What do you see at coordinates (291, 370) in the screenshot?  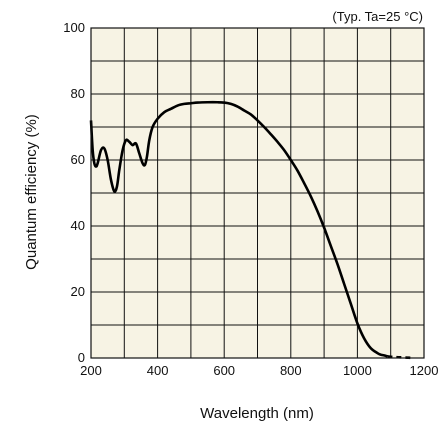 I see `x-tick-label: 800` at bounding box center [291, 370].